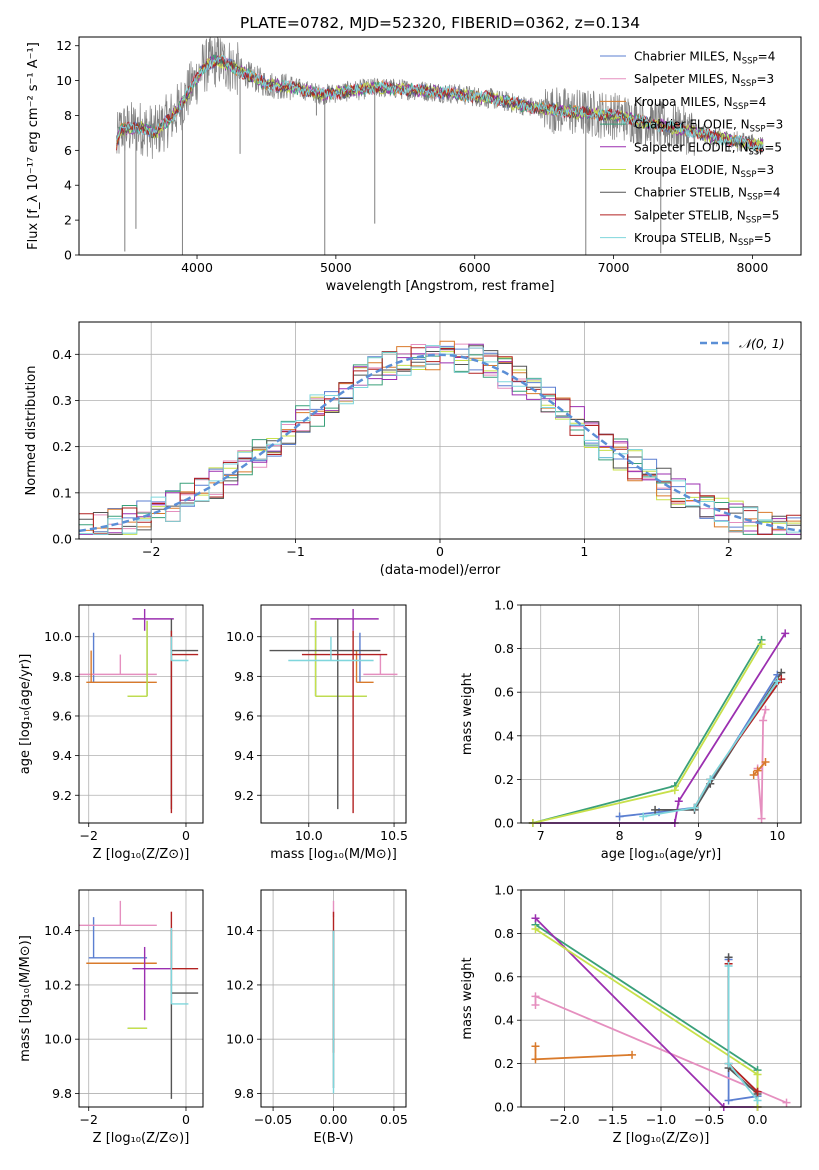 Image resolution: width=819 pixels, height=1170 pixels. Describe the element at coordinates (62, 715) in the screenshot. I see `y-tick-label: 9.6` at that location.